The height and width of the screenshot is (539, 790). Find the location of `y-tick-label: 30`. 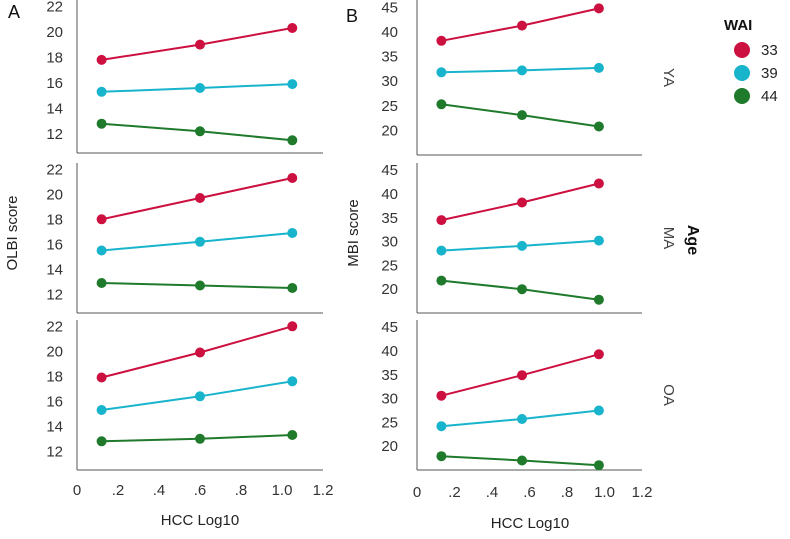

y-tick-label: 30 is located at coordinates (389, 399).